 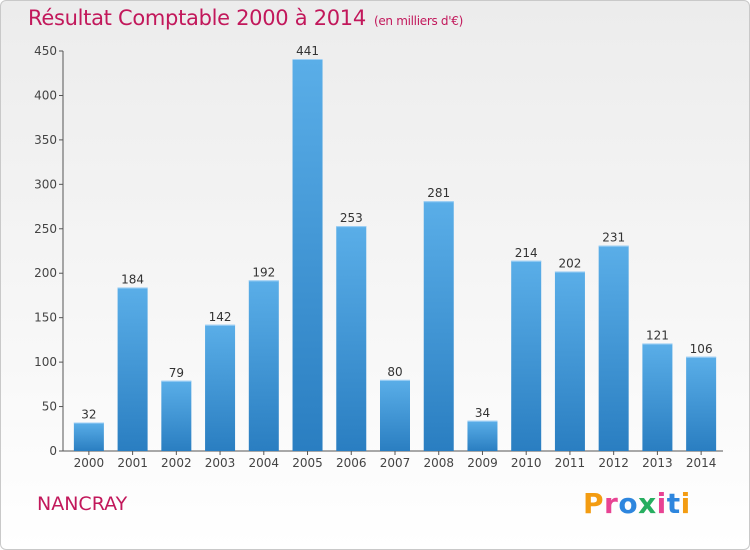 I want to click on bar-2012, so click(x=613, y=348).